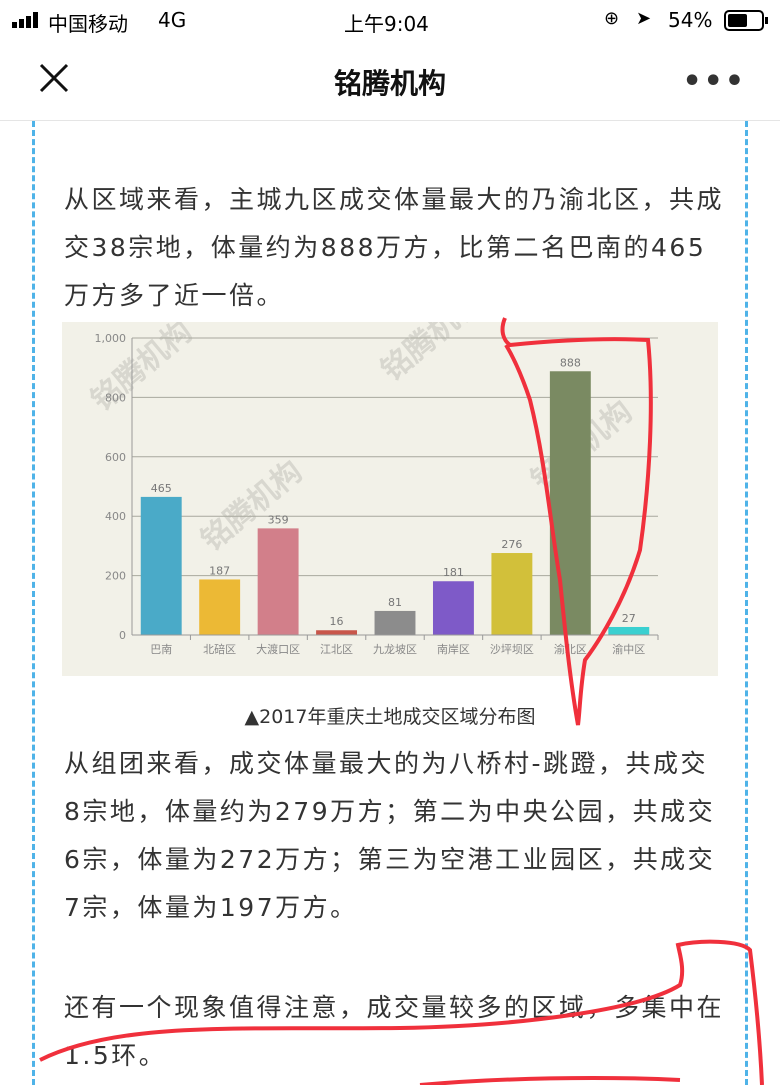  I want to click on data-label: 81, so click(395, 602).